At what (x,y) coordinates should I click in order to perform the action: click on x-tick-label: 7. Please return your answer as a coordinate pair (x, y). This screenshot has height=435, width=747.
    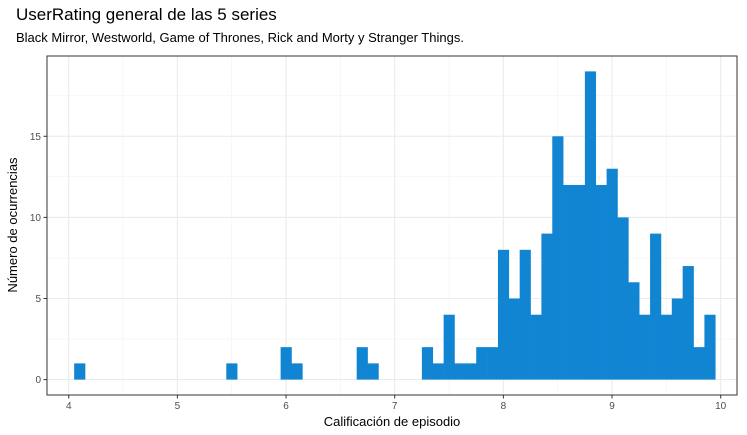
    Looking at the image, I should click on (395, 406).